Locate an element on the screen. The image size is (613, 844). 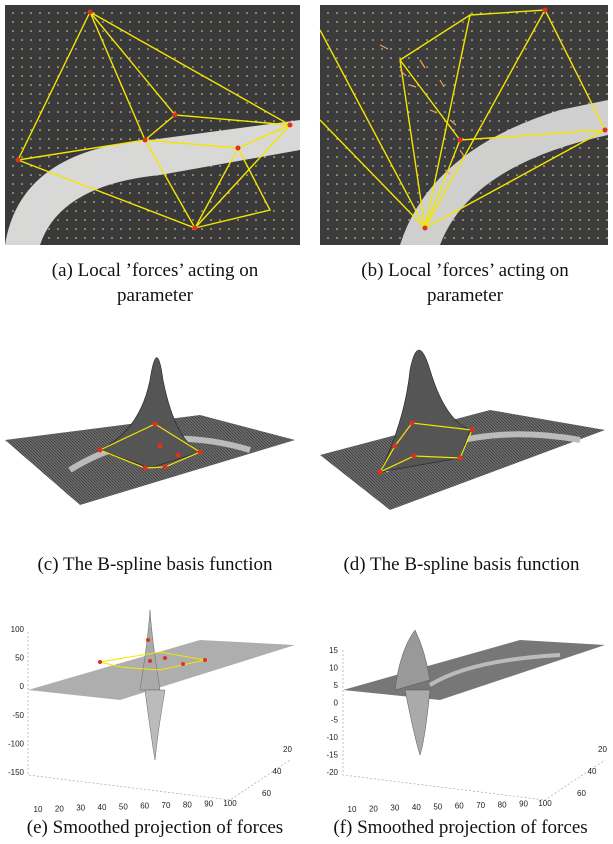
z-tick-label: -15 is located at coordinates (332, 755).